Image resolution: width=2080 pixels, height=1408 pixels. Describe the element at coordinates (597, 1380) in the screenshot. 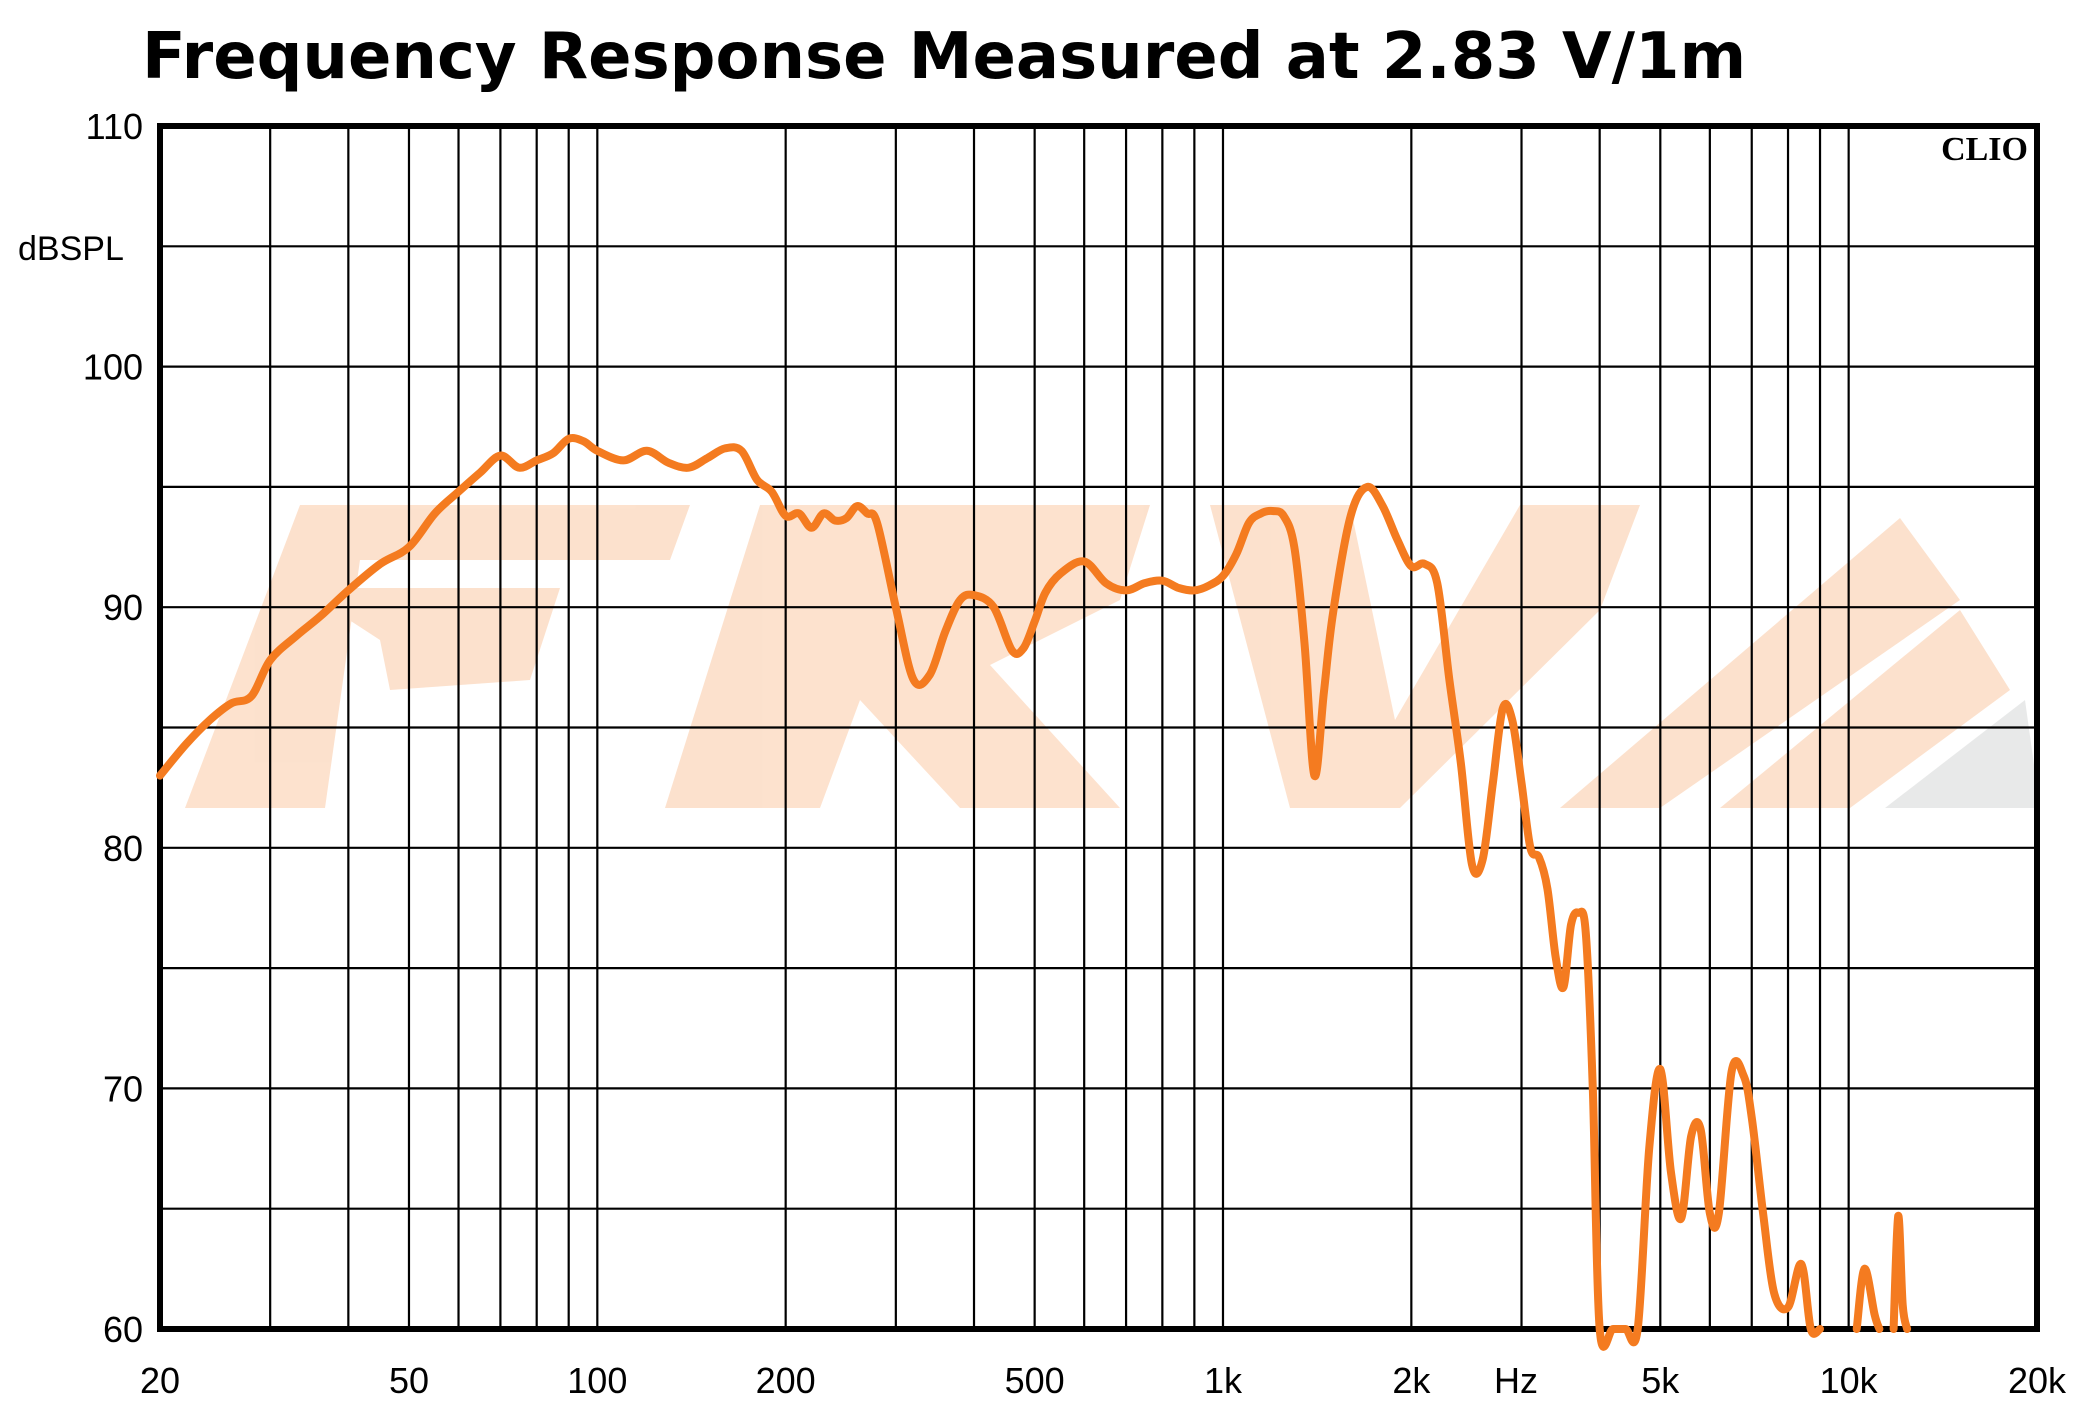

I see `x-tick-label: 100` at that location.